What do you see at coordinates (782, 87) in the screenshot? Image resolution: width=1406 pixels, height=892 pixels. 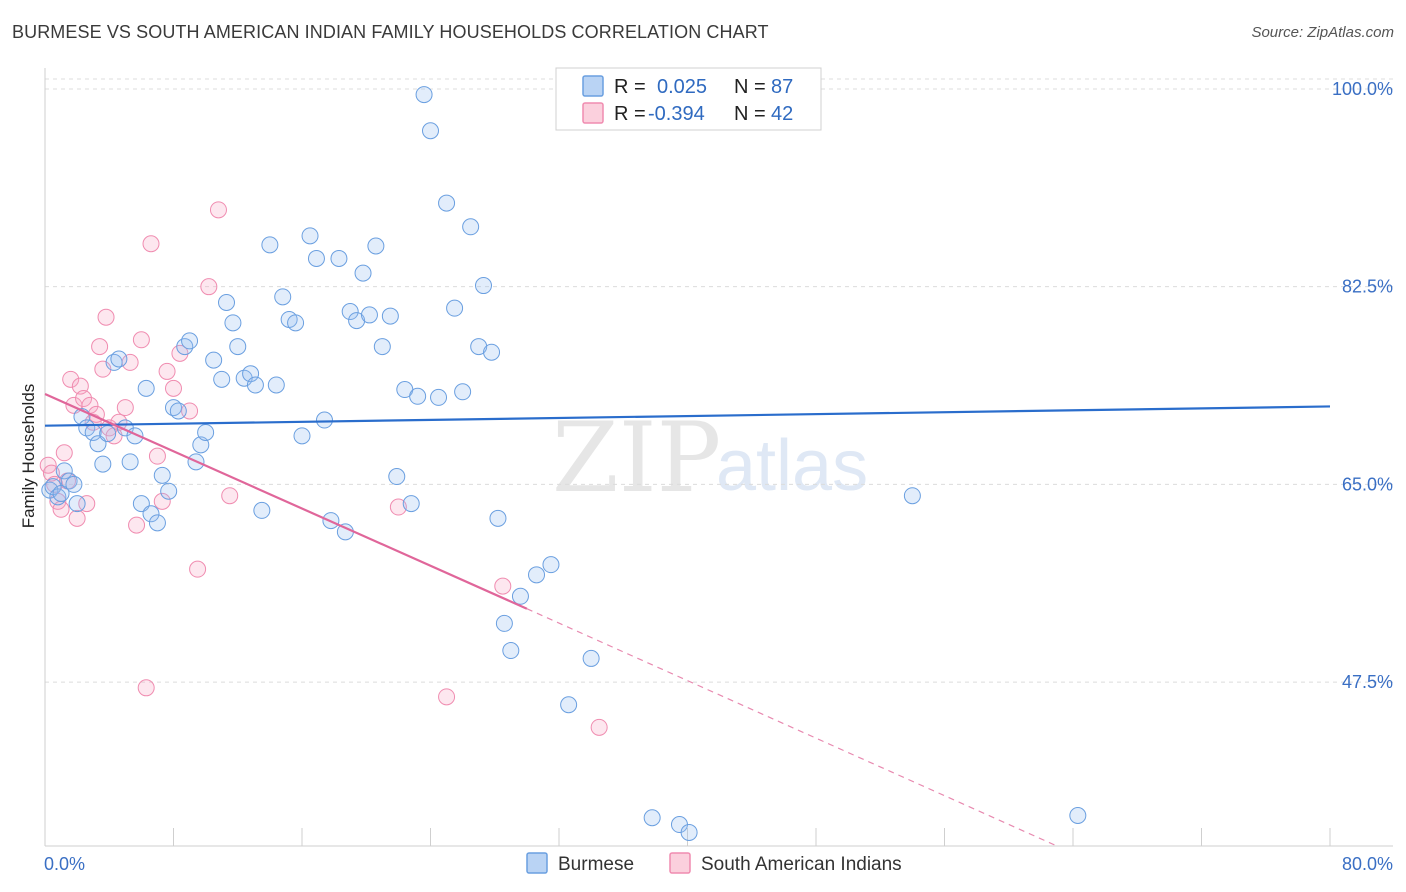 I see `legend-n-value-burmese: 87` at bounding box center [782, 87].